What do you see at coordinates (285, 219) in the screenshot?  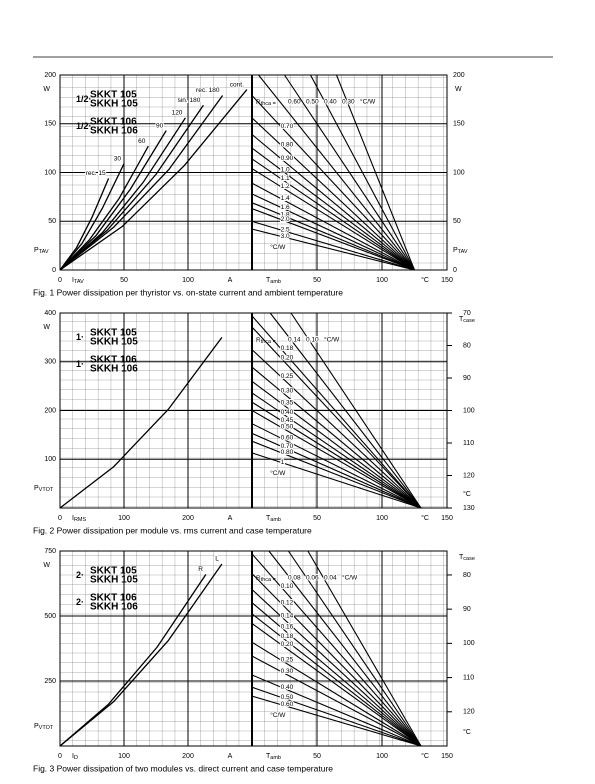 I see `rth-value: 2.0` at bounding box center [285, 219].